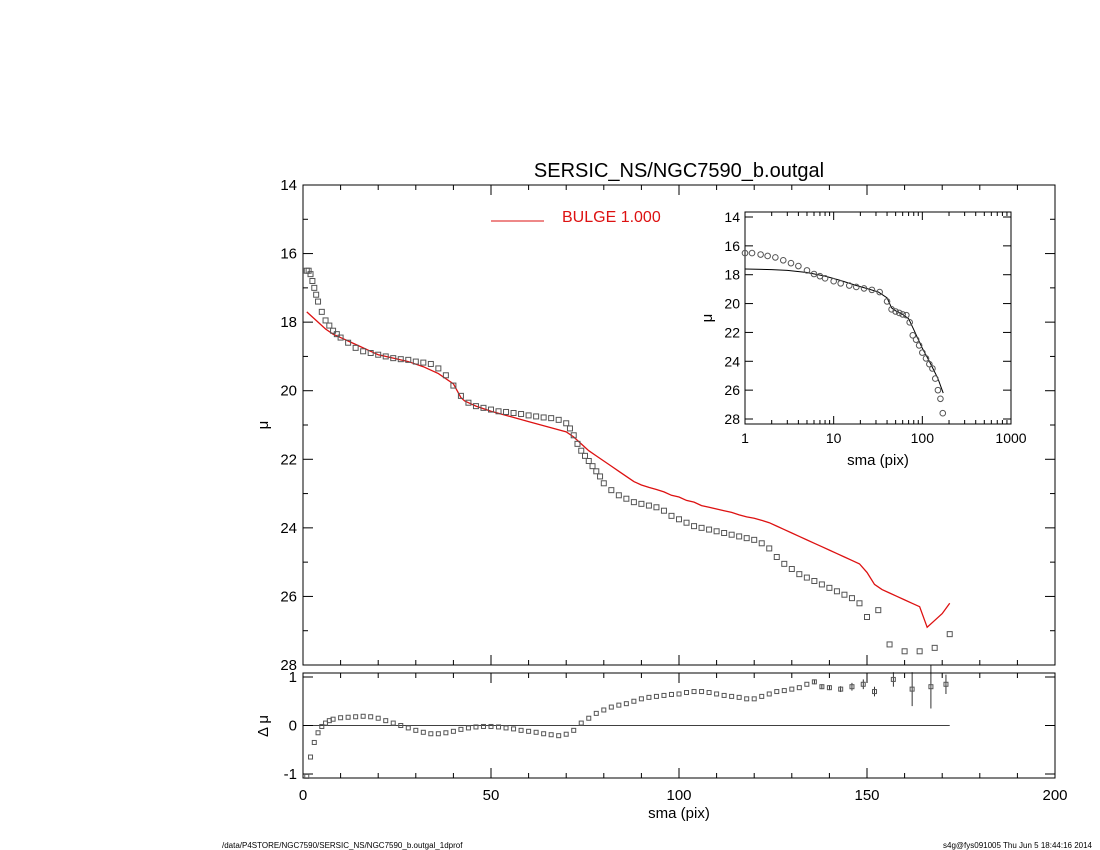 This screenshot has height=850, width=1100. I want to click on inset-y-tick-label: 28, so click(732, 419).